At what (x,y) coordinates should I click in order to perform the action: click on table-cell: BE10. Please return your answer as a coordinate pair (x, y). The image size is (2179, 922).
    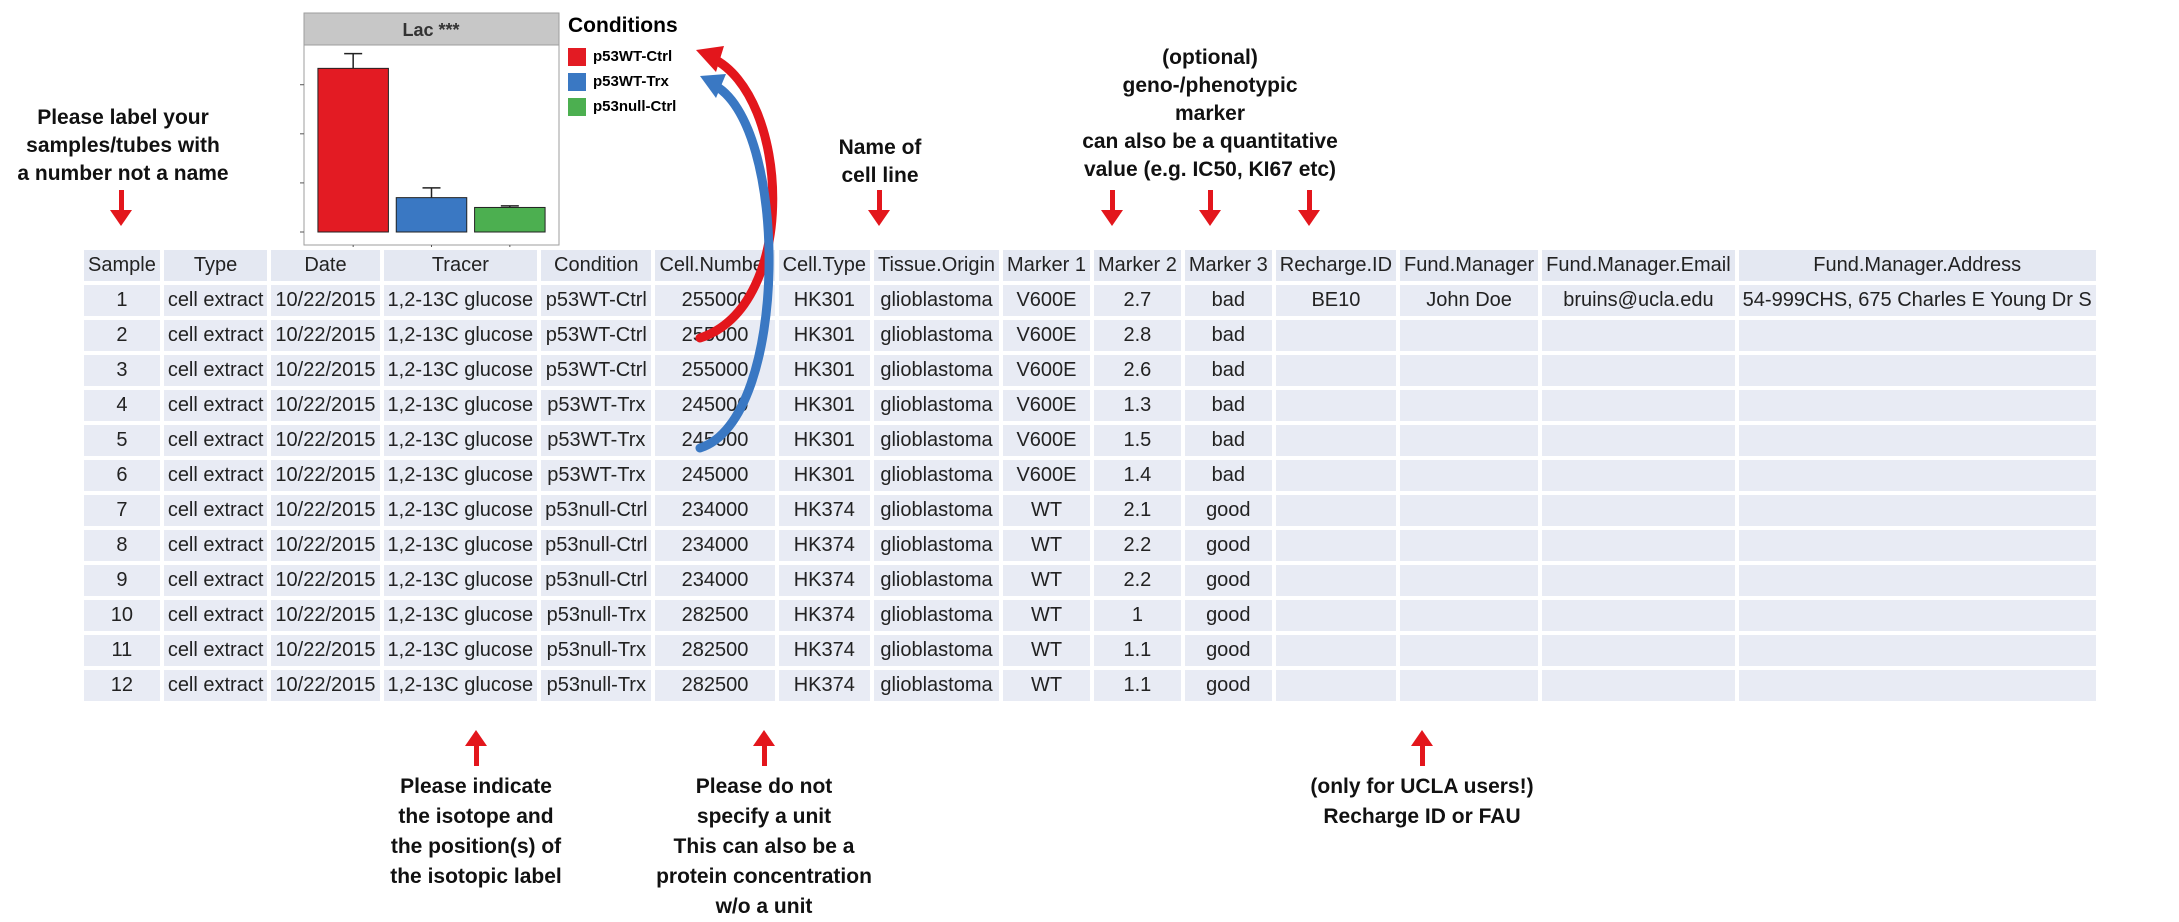
    Looking at the image, I should click on (1336, 300).